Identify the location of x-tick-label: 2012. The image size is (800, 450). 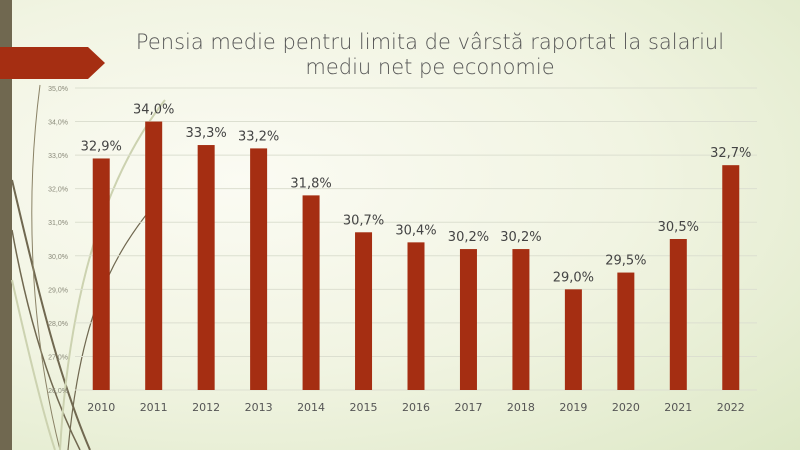
(206, 407).